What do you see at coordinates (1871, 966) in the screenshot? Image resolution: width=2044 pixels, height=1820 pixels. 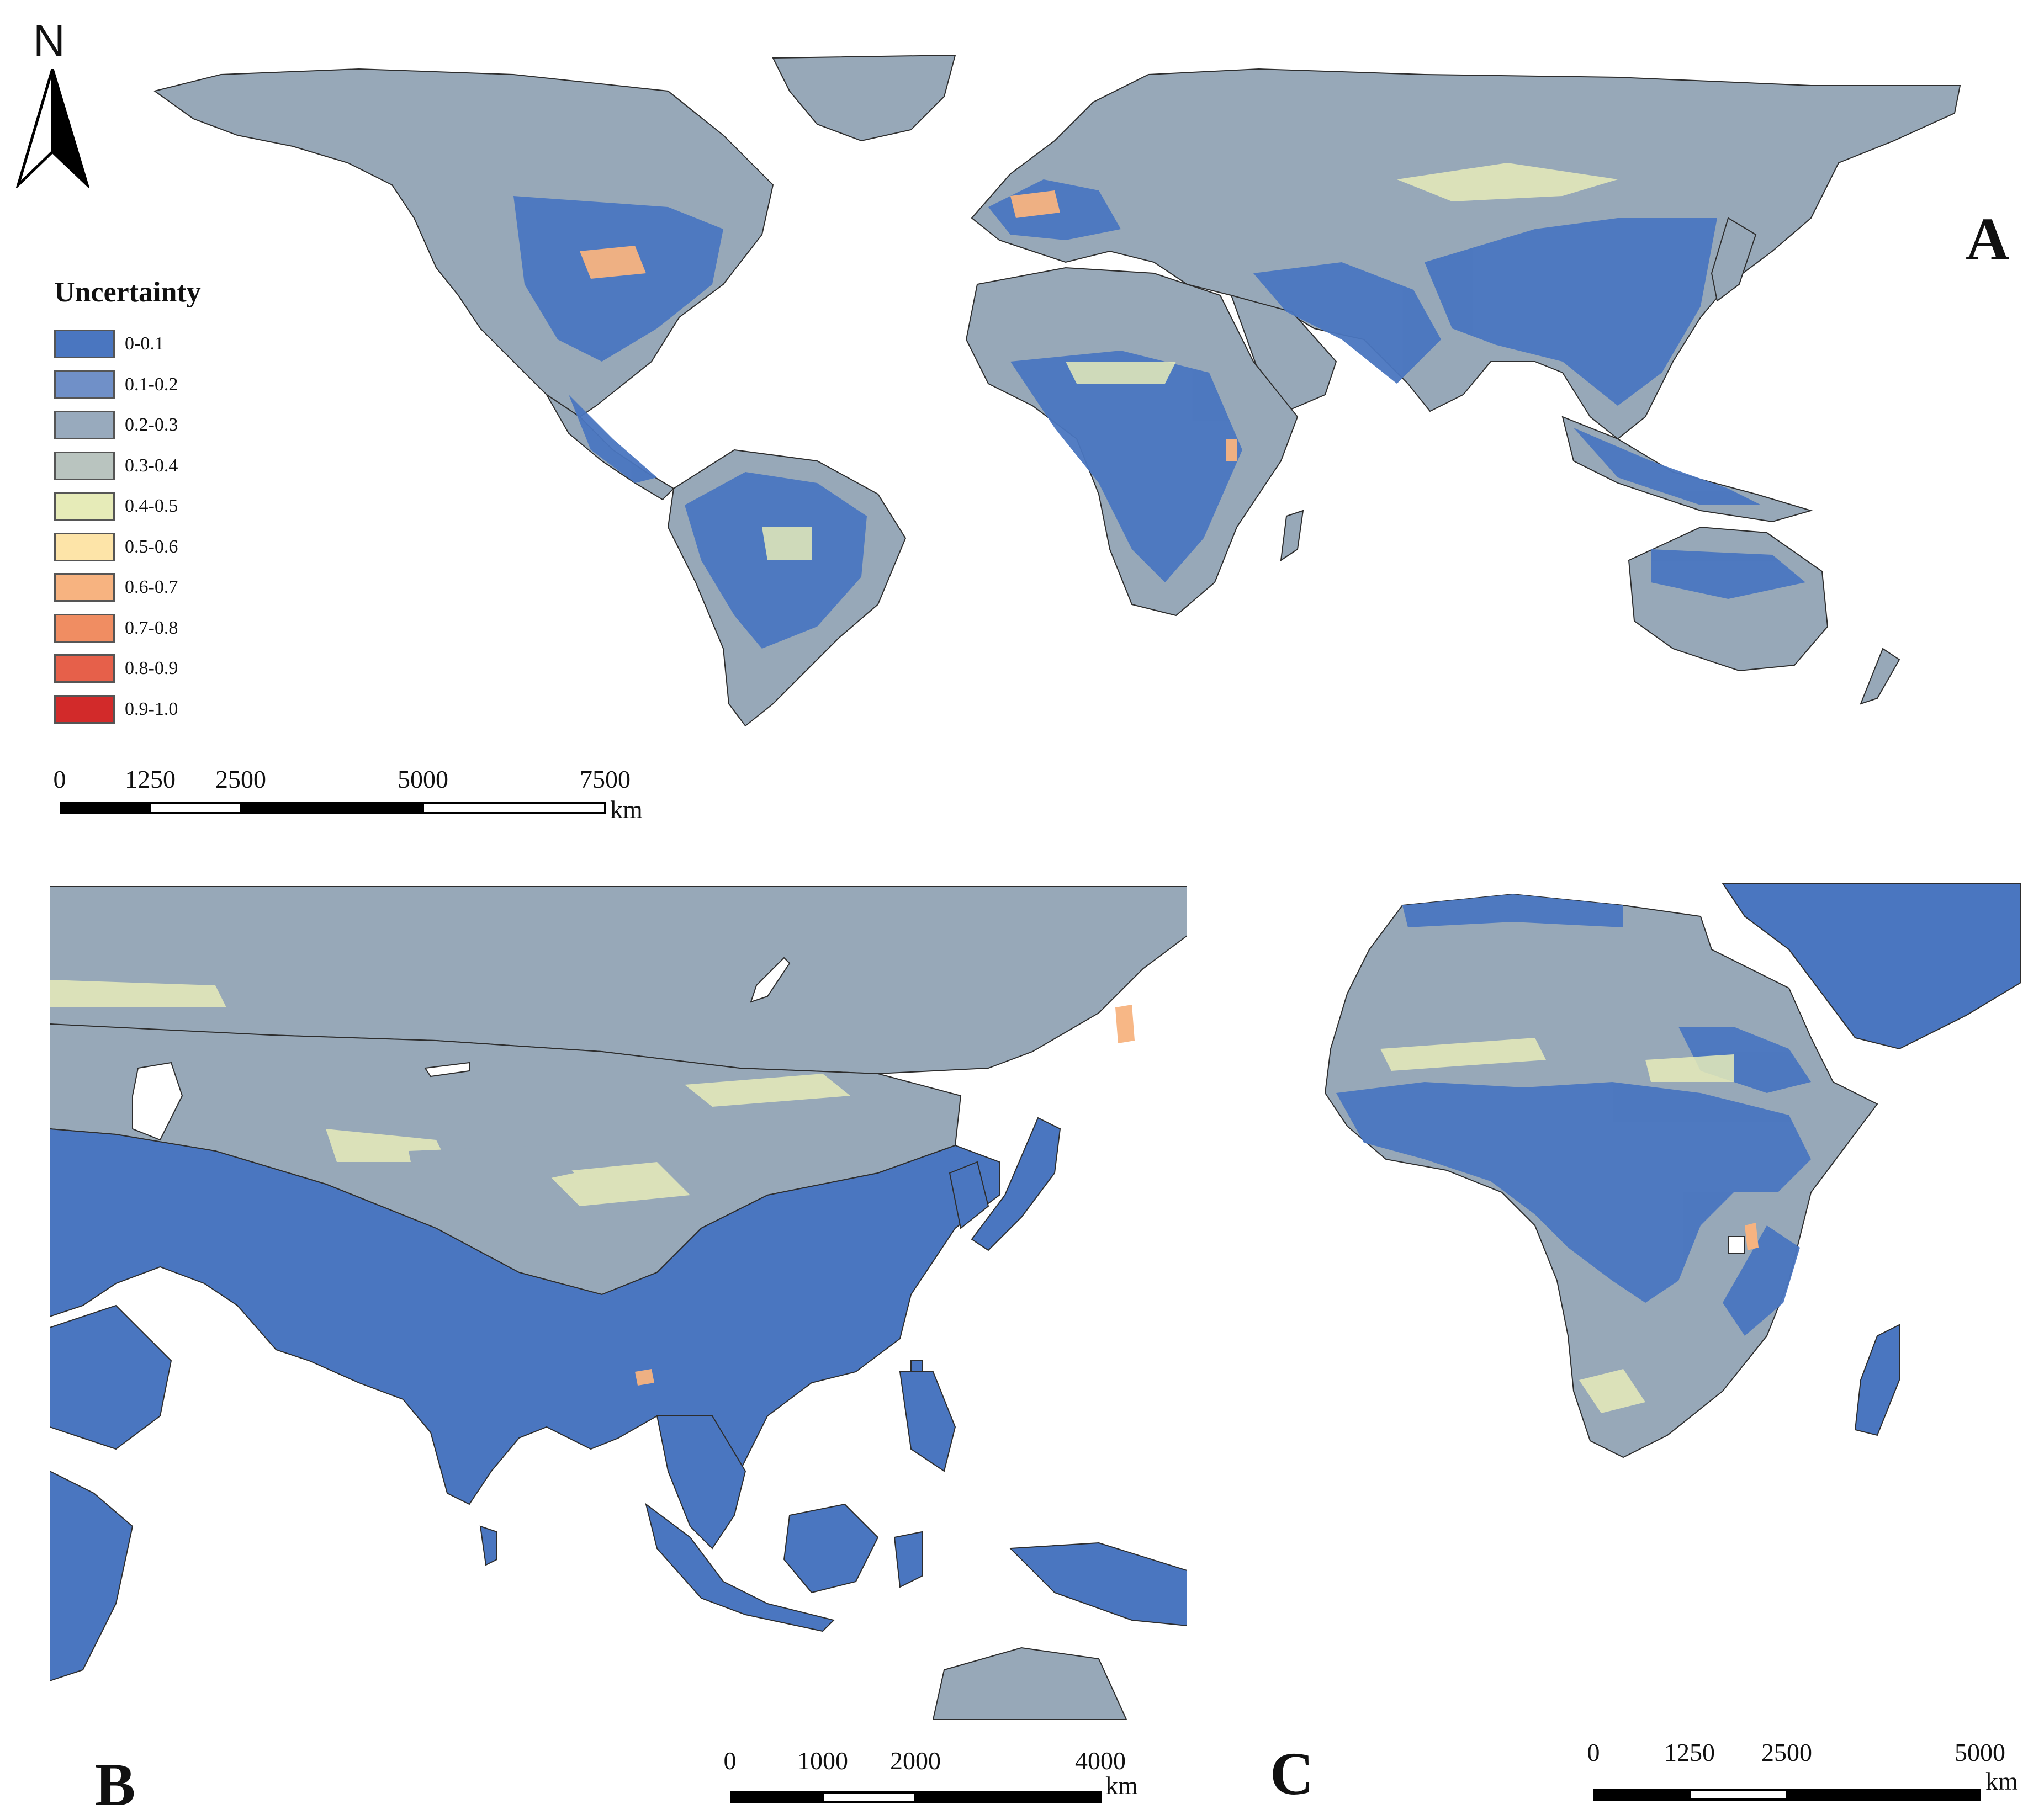 I see `arabia-c` at bounding box center [1871, 966].